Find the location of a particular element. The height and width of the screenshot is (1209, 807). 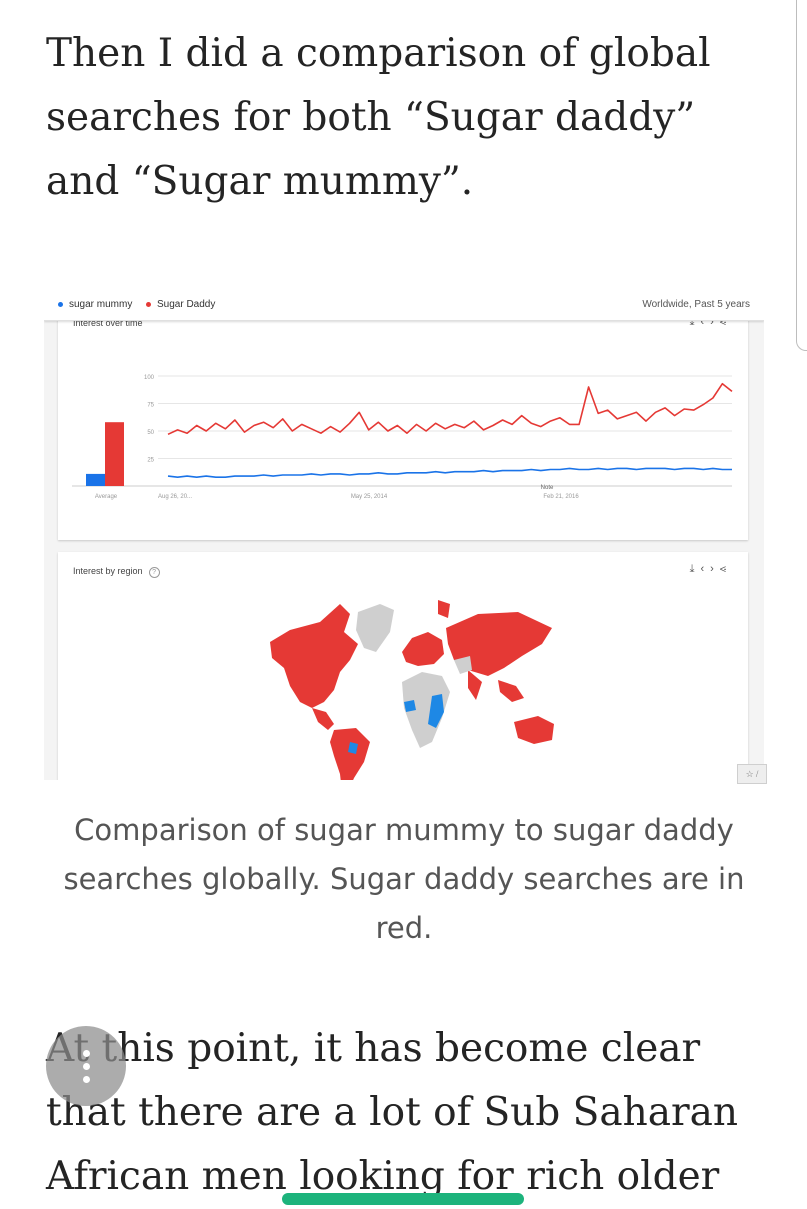

region-africa is located at coordinates (426, 710).